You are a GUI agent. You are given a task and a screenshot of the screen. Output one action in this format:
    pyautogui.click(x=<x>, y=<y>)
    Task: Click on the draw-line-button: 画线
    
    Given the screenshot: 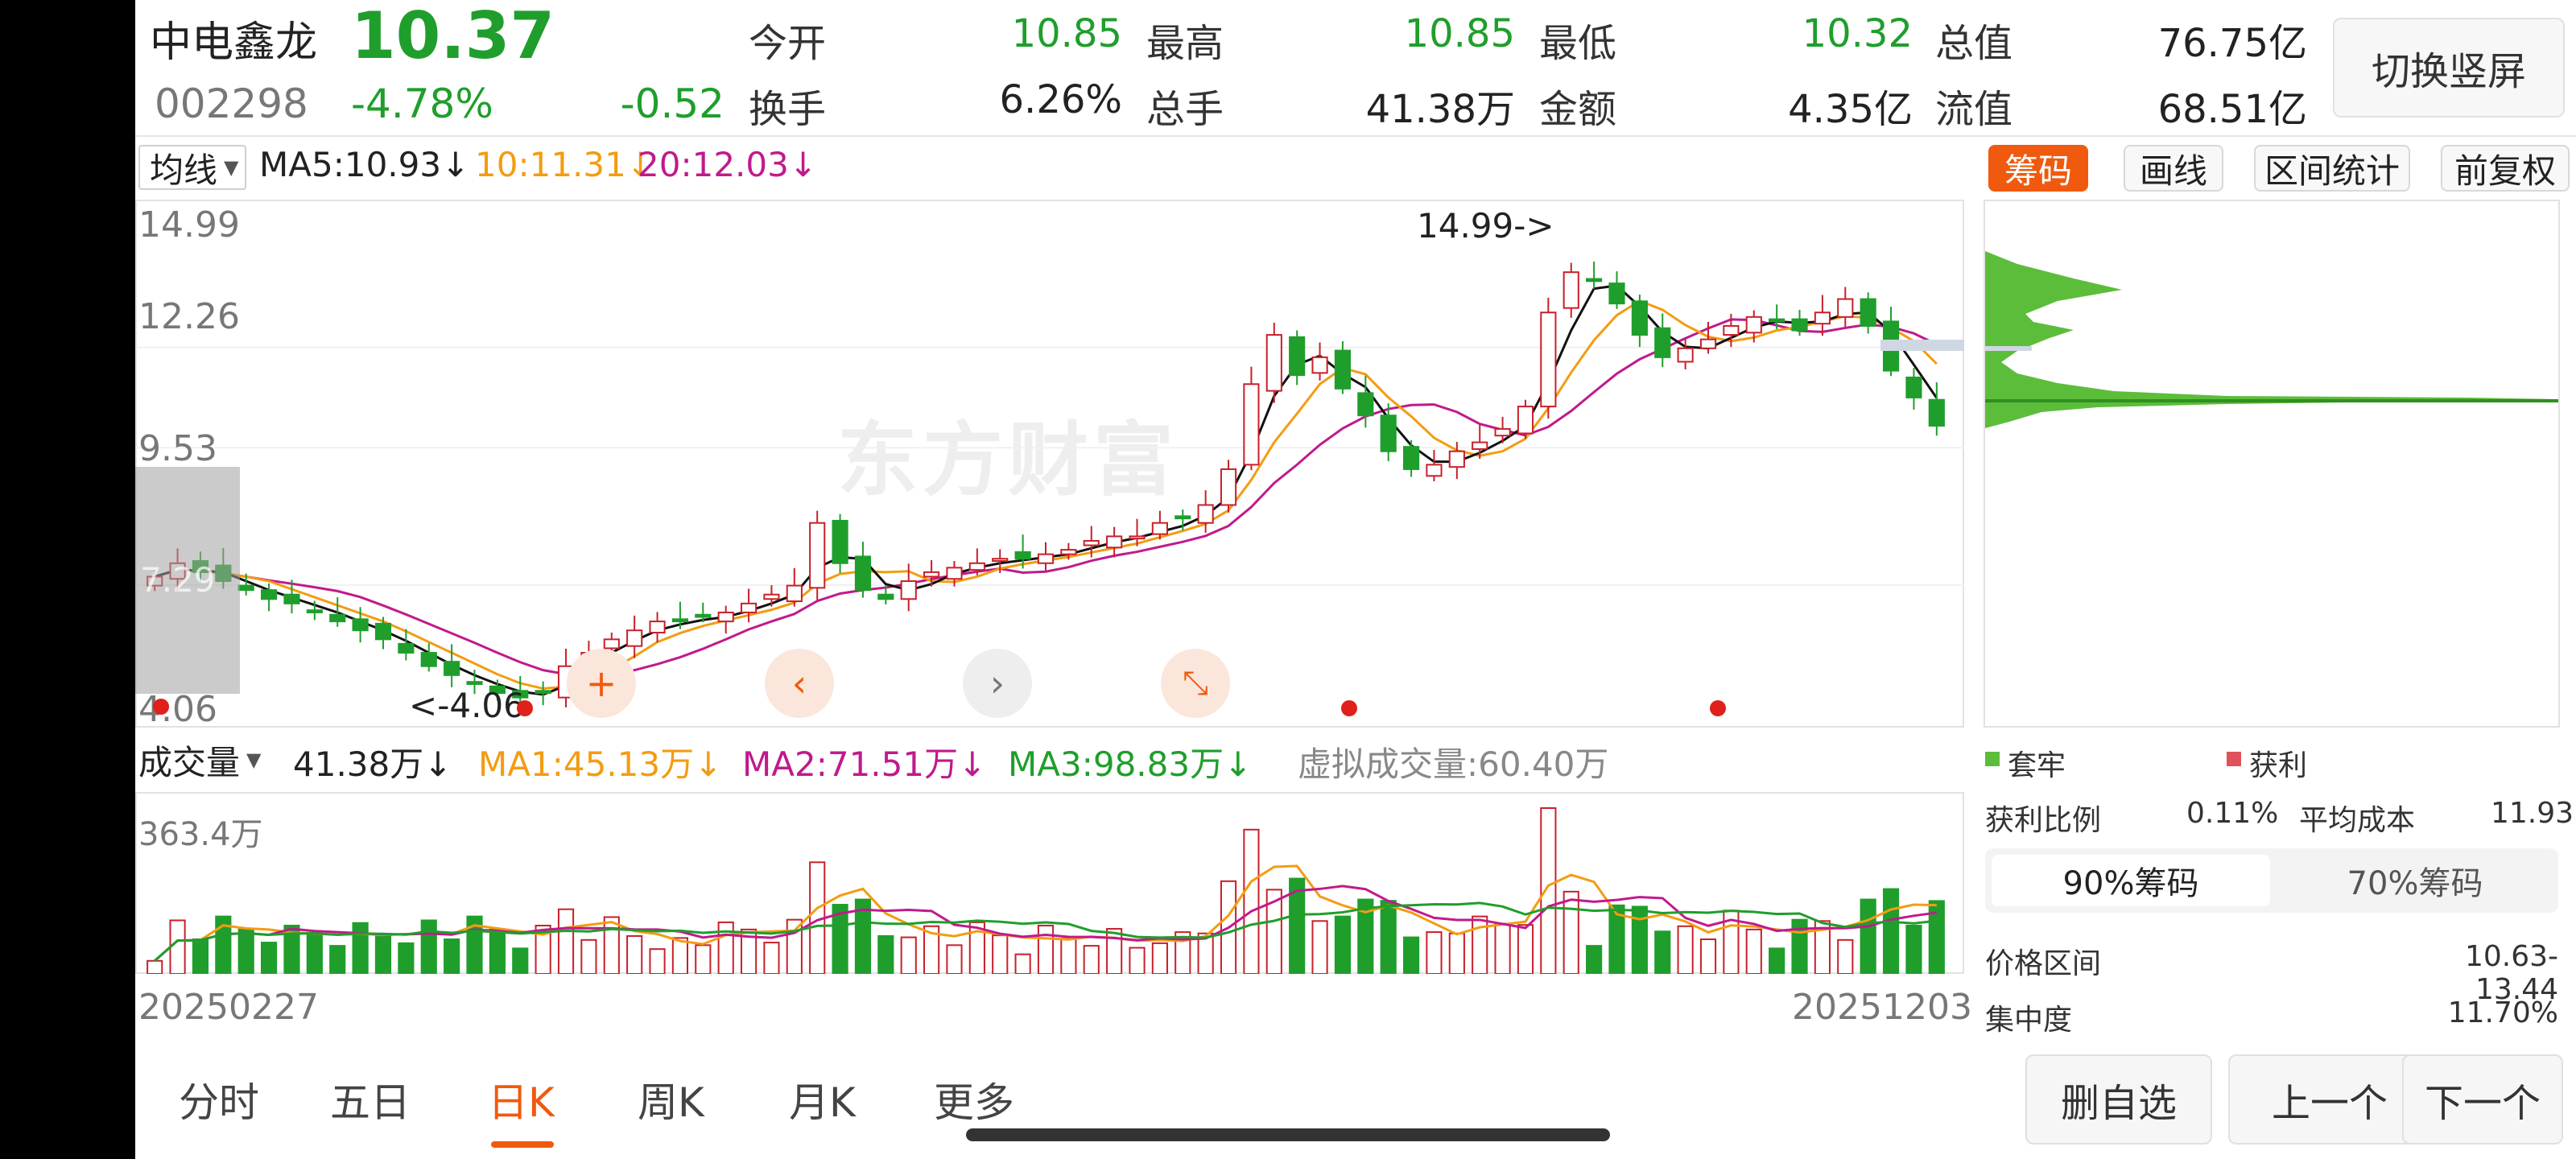 What is the action you would take?
    pyautogui.click(x=2173, y=168)
    